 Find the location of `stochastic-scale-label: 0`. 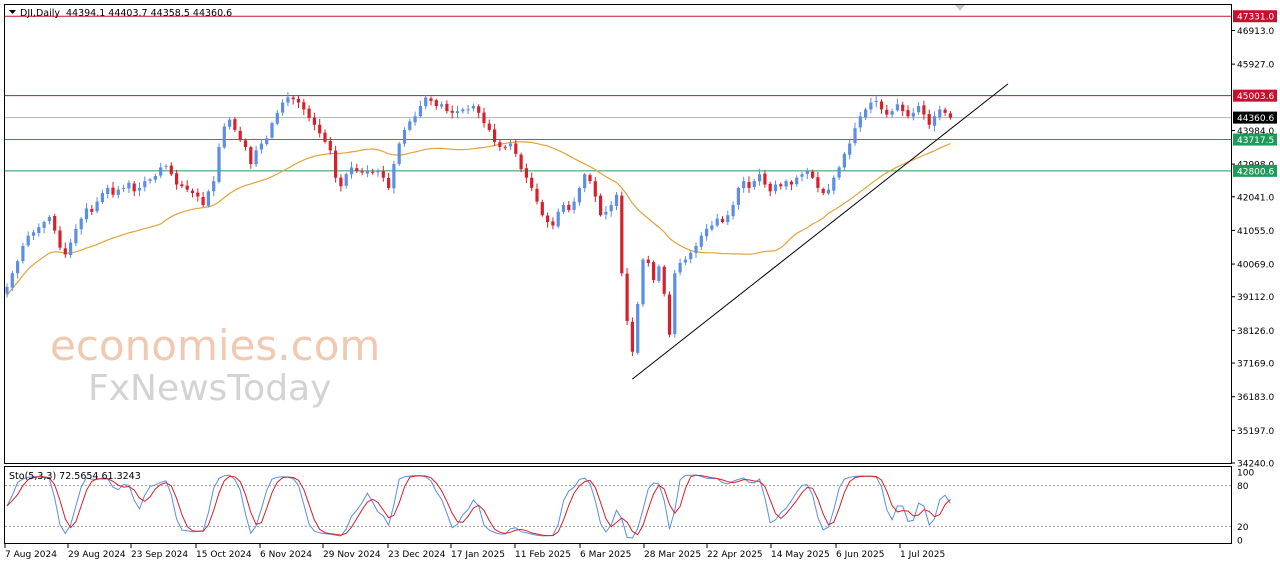

stochastic-scale-label: 0 is located at coordinates (1240, 542).